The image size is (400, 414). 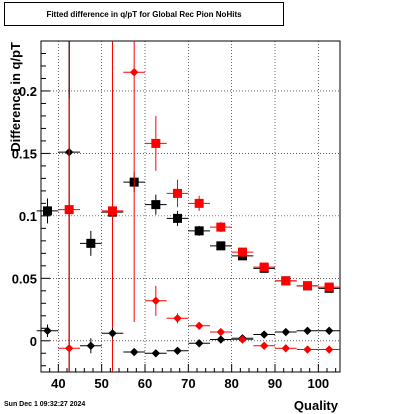 What do you see at coordinates (28, 216) in the screenshot?
I see `y-tick-label: 0.1` at bounding box center [28, 216].